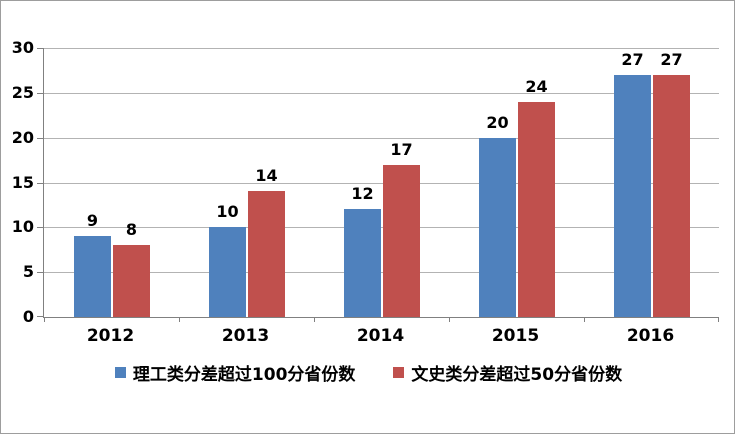 The image size is (735, 434). What do you see at coordinates (28, 271) in the screenshot?
I see `y-axis-tick-label: 5` at bounding box center [28, 271].